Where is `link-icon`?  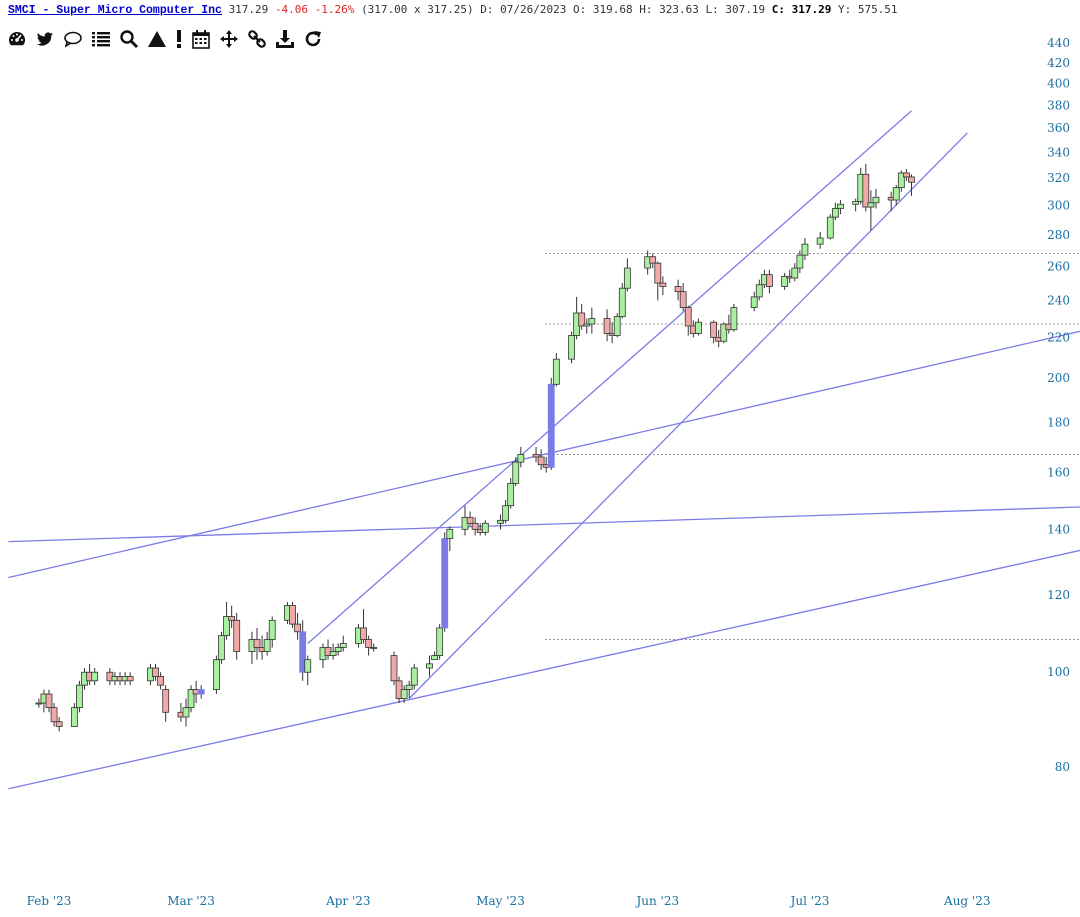
link-icon is located at coordinates (257, 39).